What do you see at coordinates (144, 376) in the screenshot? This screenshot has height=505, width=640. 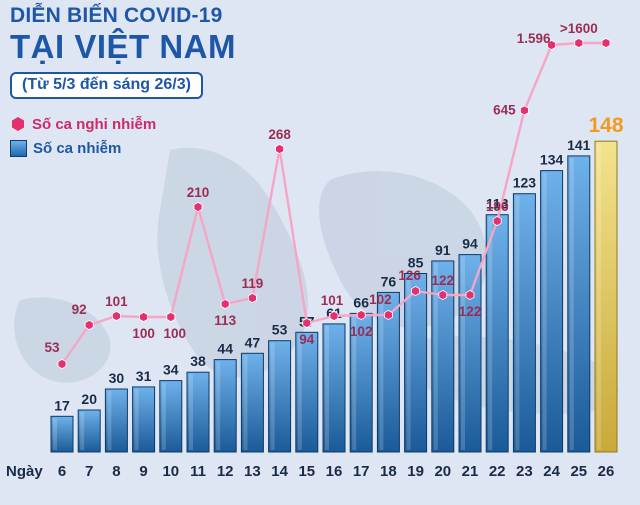 I see `bar-value-label: 31` at bounding box center [144, 376].